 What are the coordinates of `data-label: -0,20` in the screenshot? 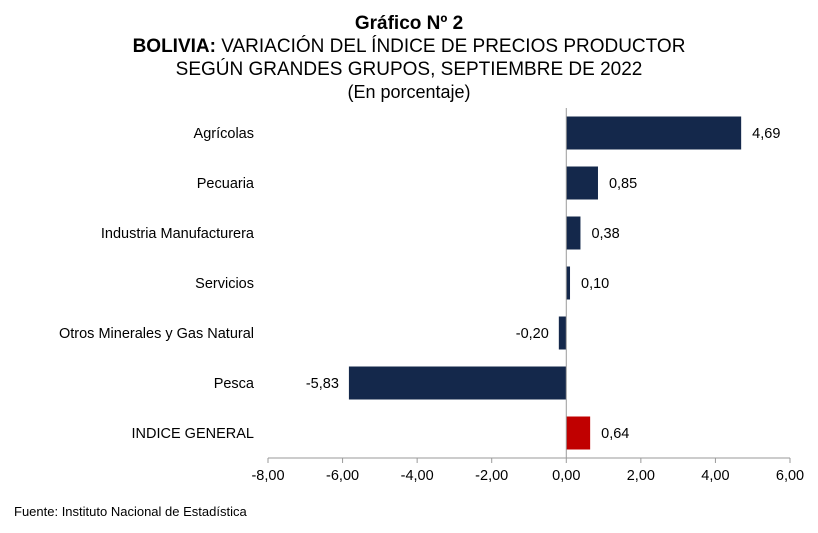 It's located at (532, 334).